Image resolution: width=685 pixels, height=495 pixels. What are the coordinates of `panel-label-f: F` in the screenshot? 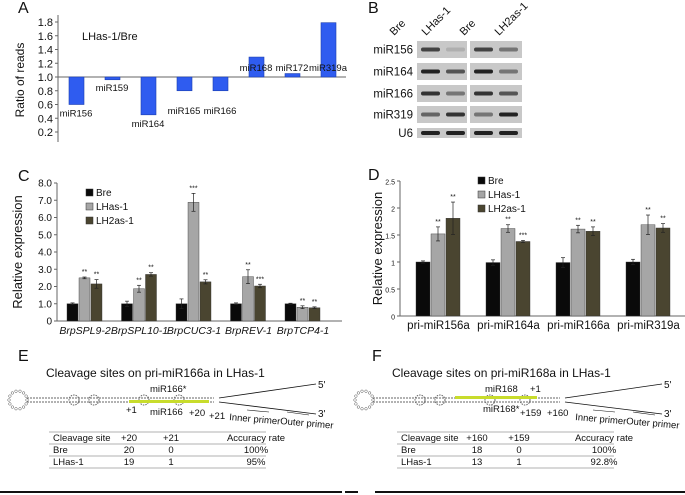 It's located at (377, 356).